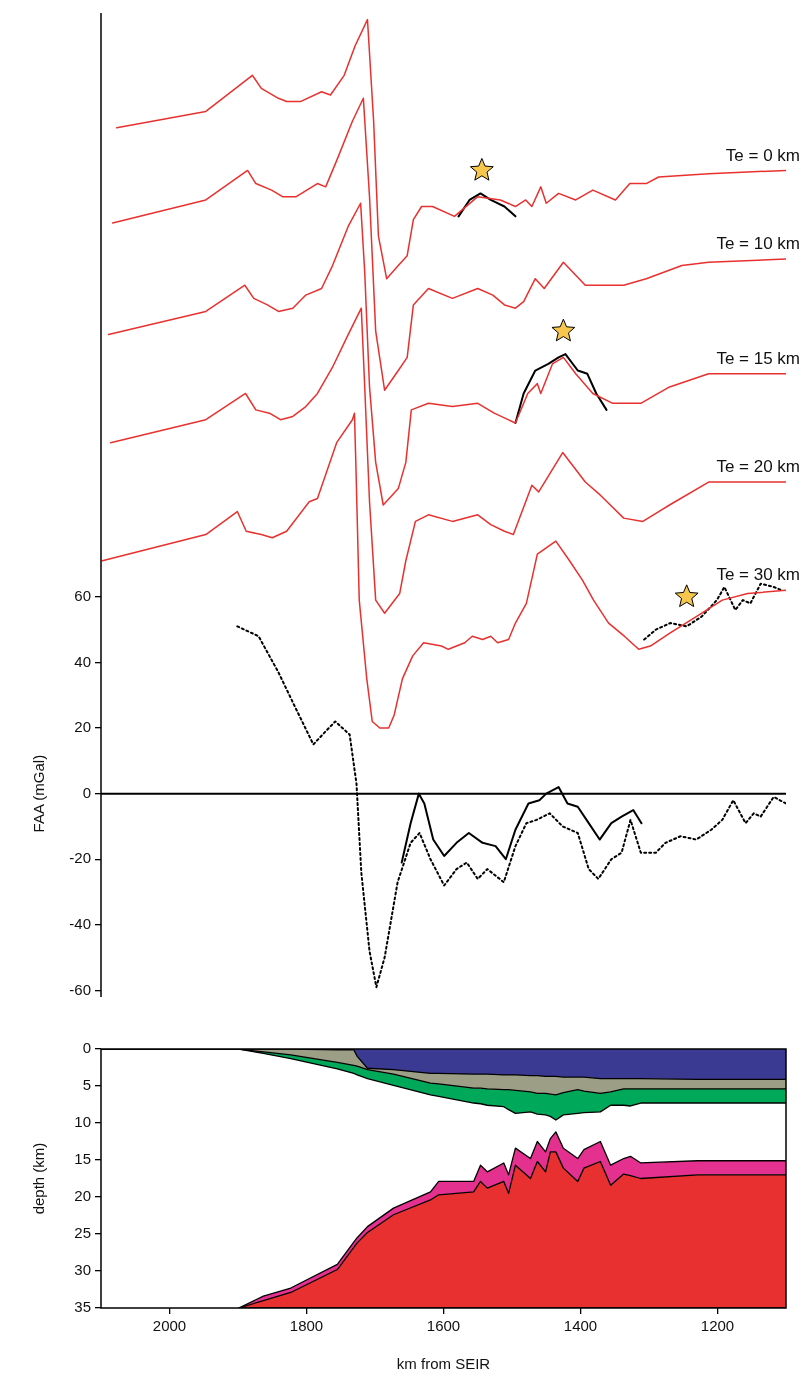  What do you see at coordinates (39, 793) in the screenshot?
I see `y-axis-title: FAA (mGal)` at bounding box center [39, 793].